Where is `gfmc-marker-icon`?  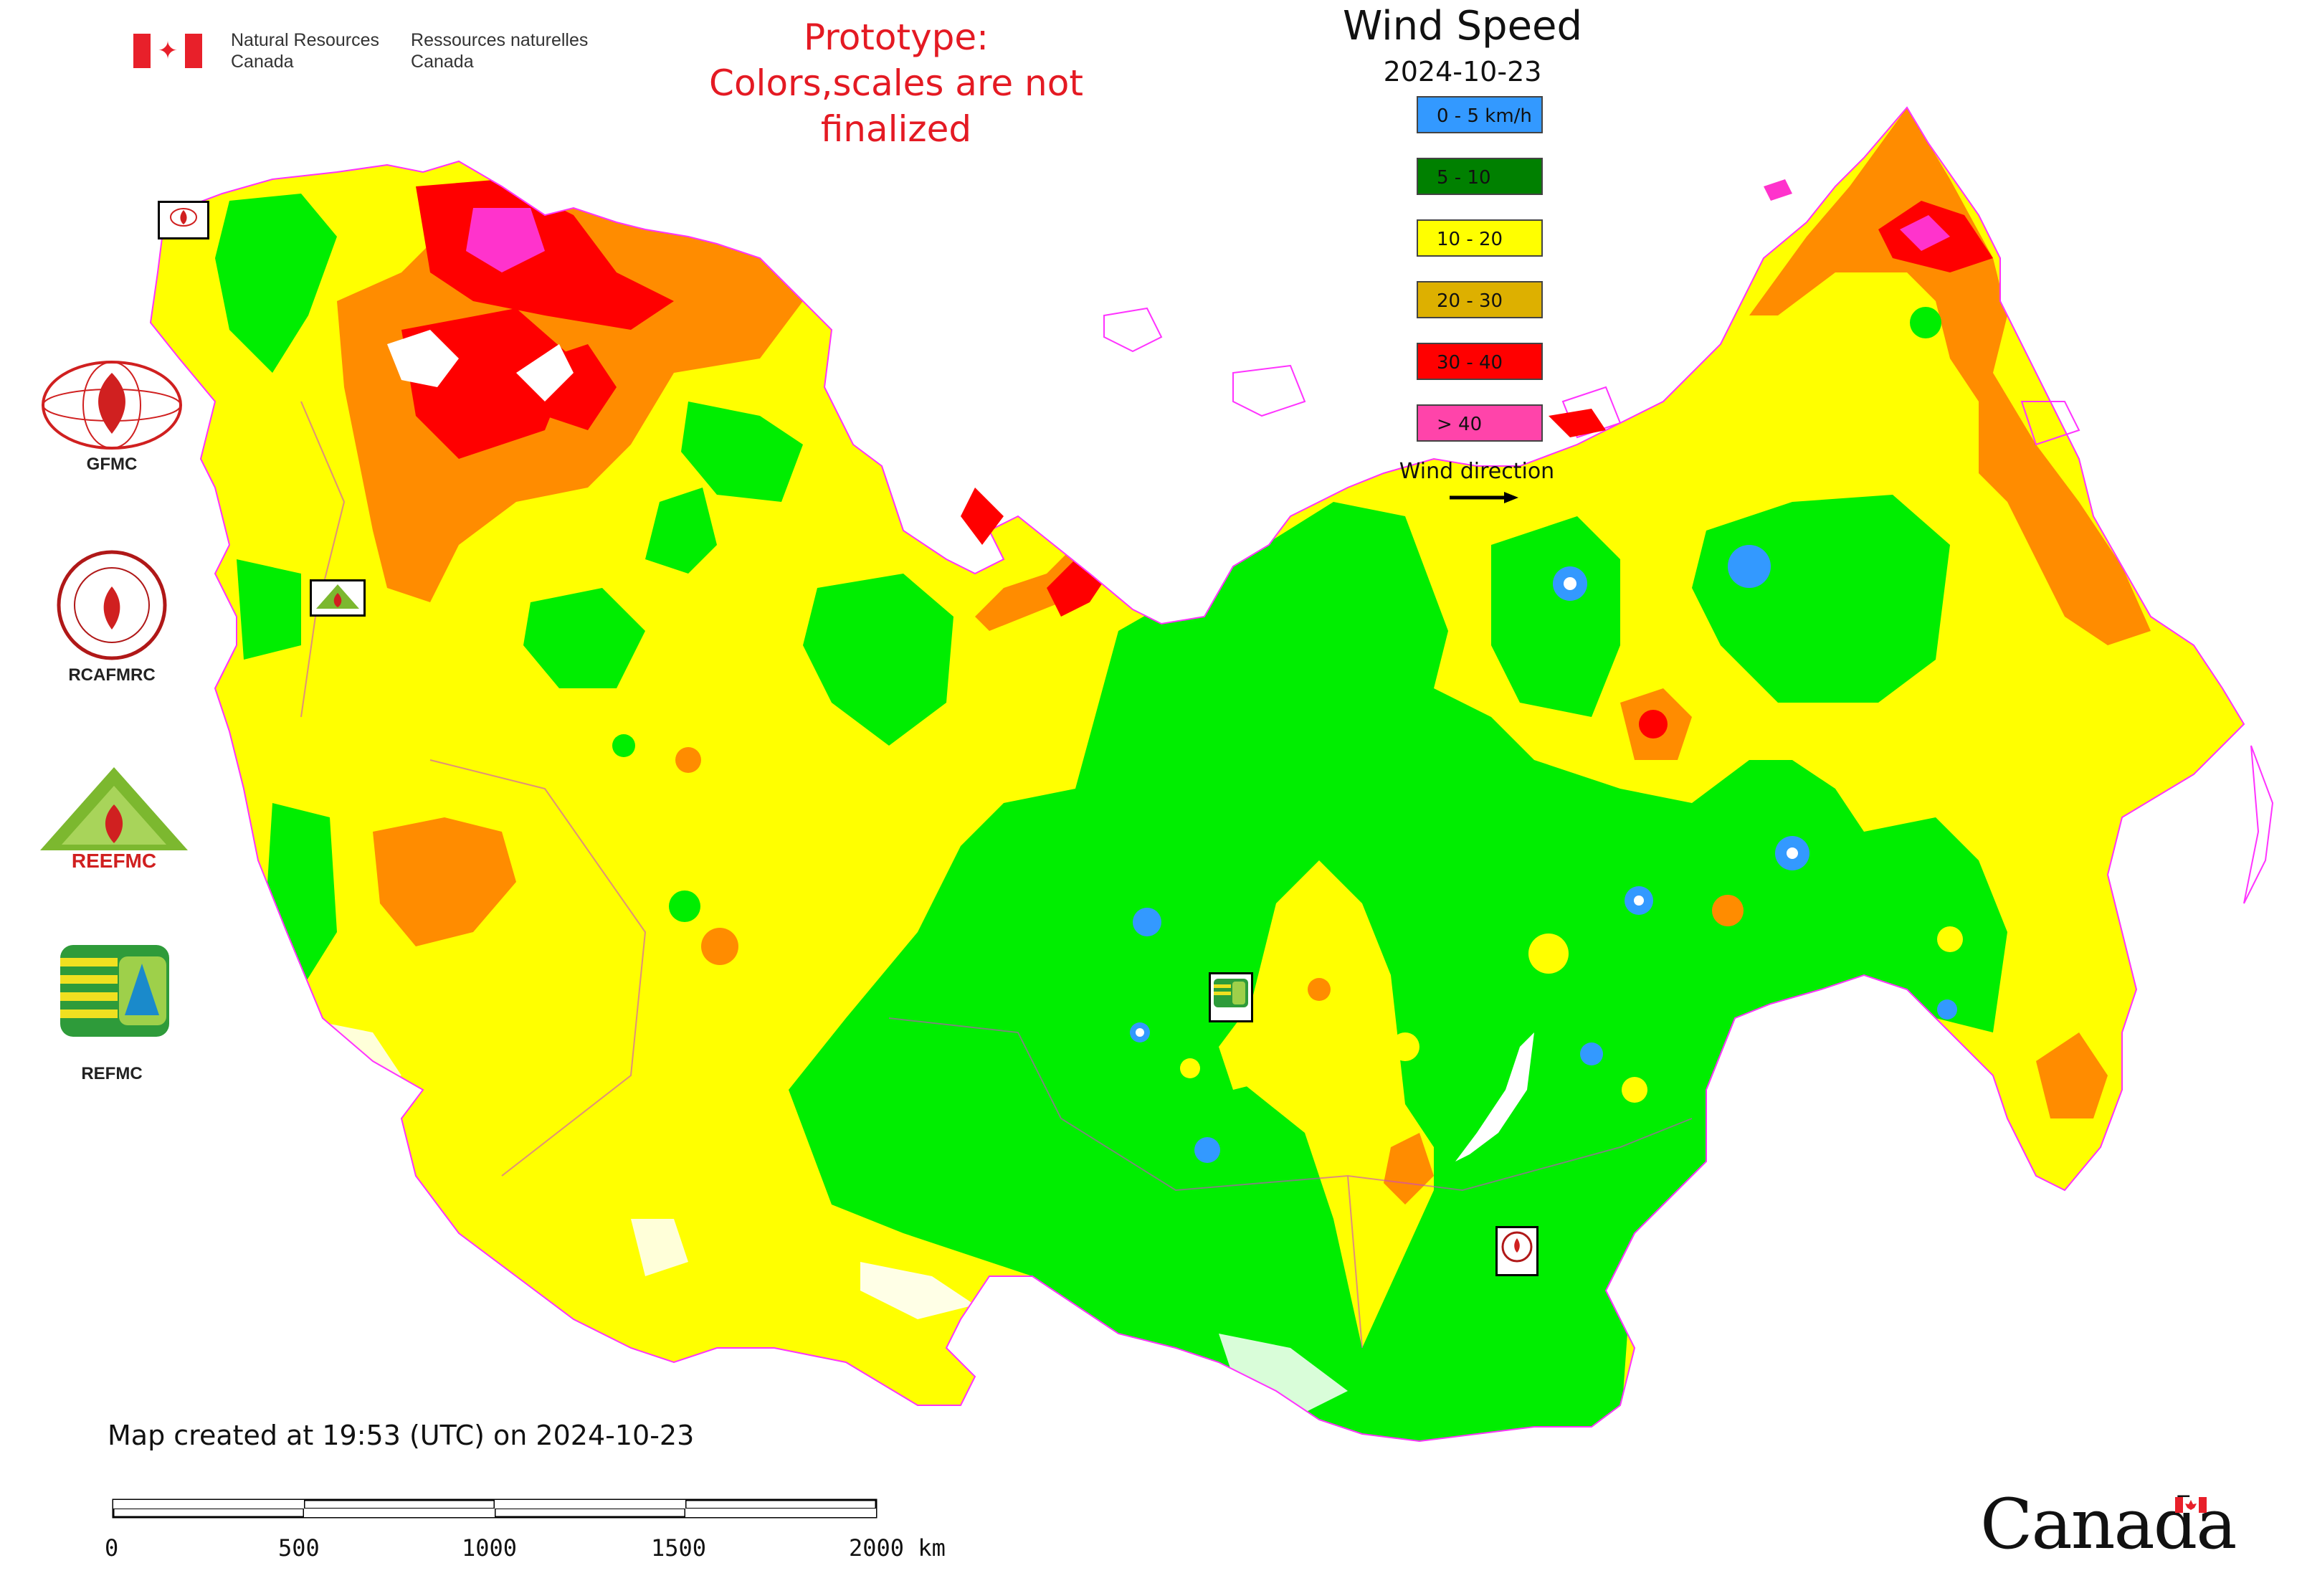
gfmc-marker-icon is located at coordinates (184, 217).